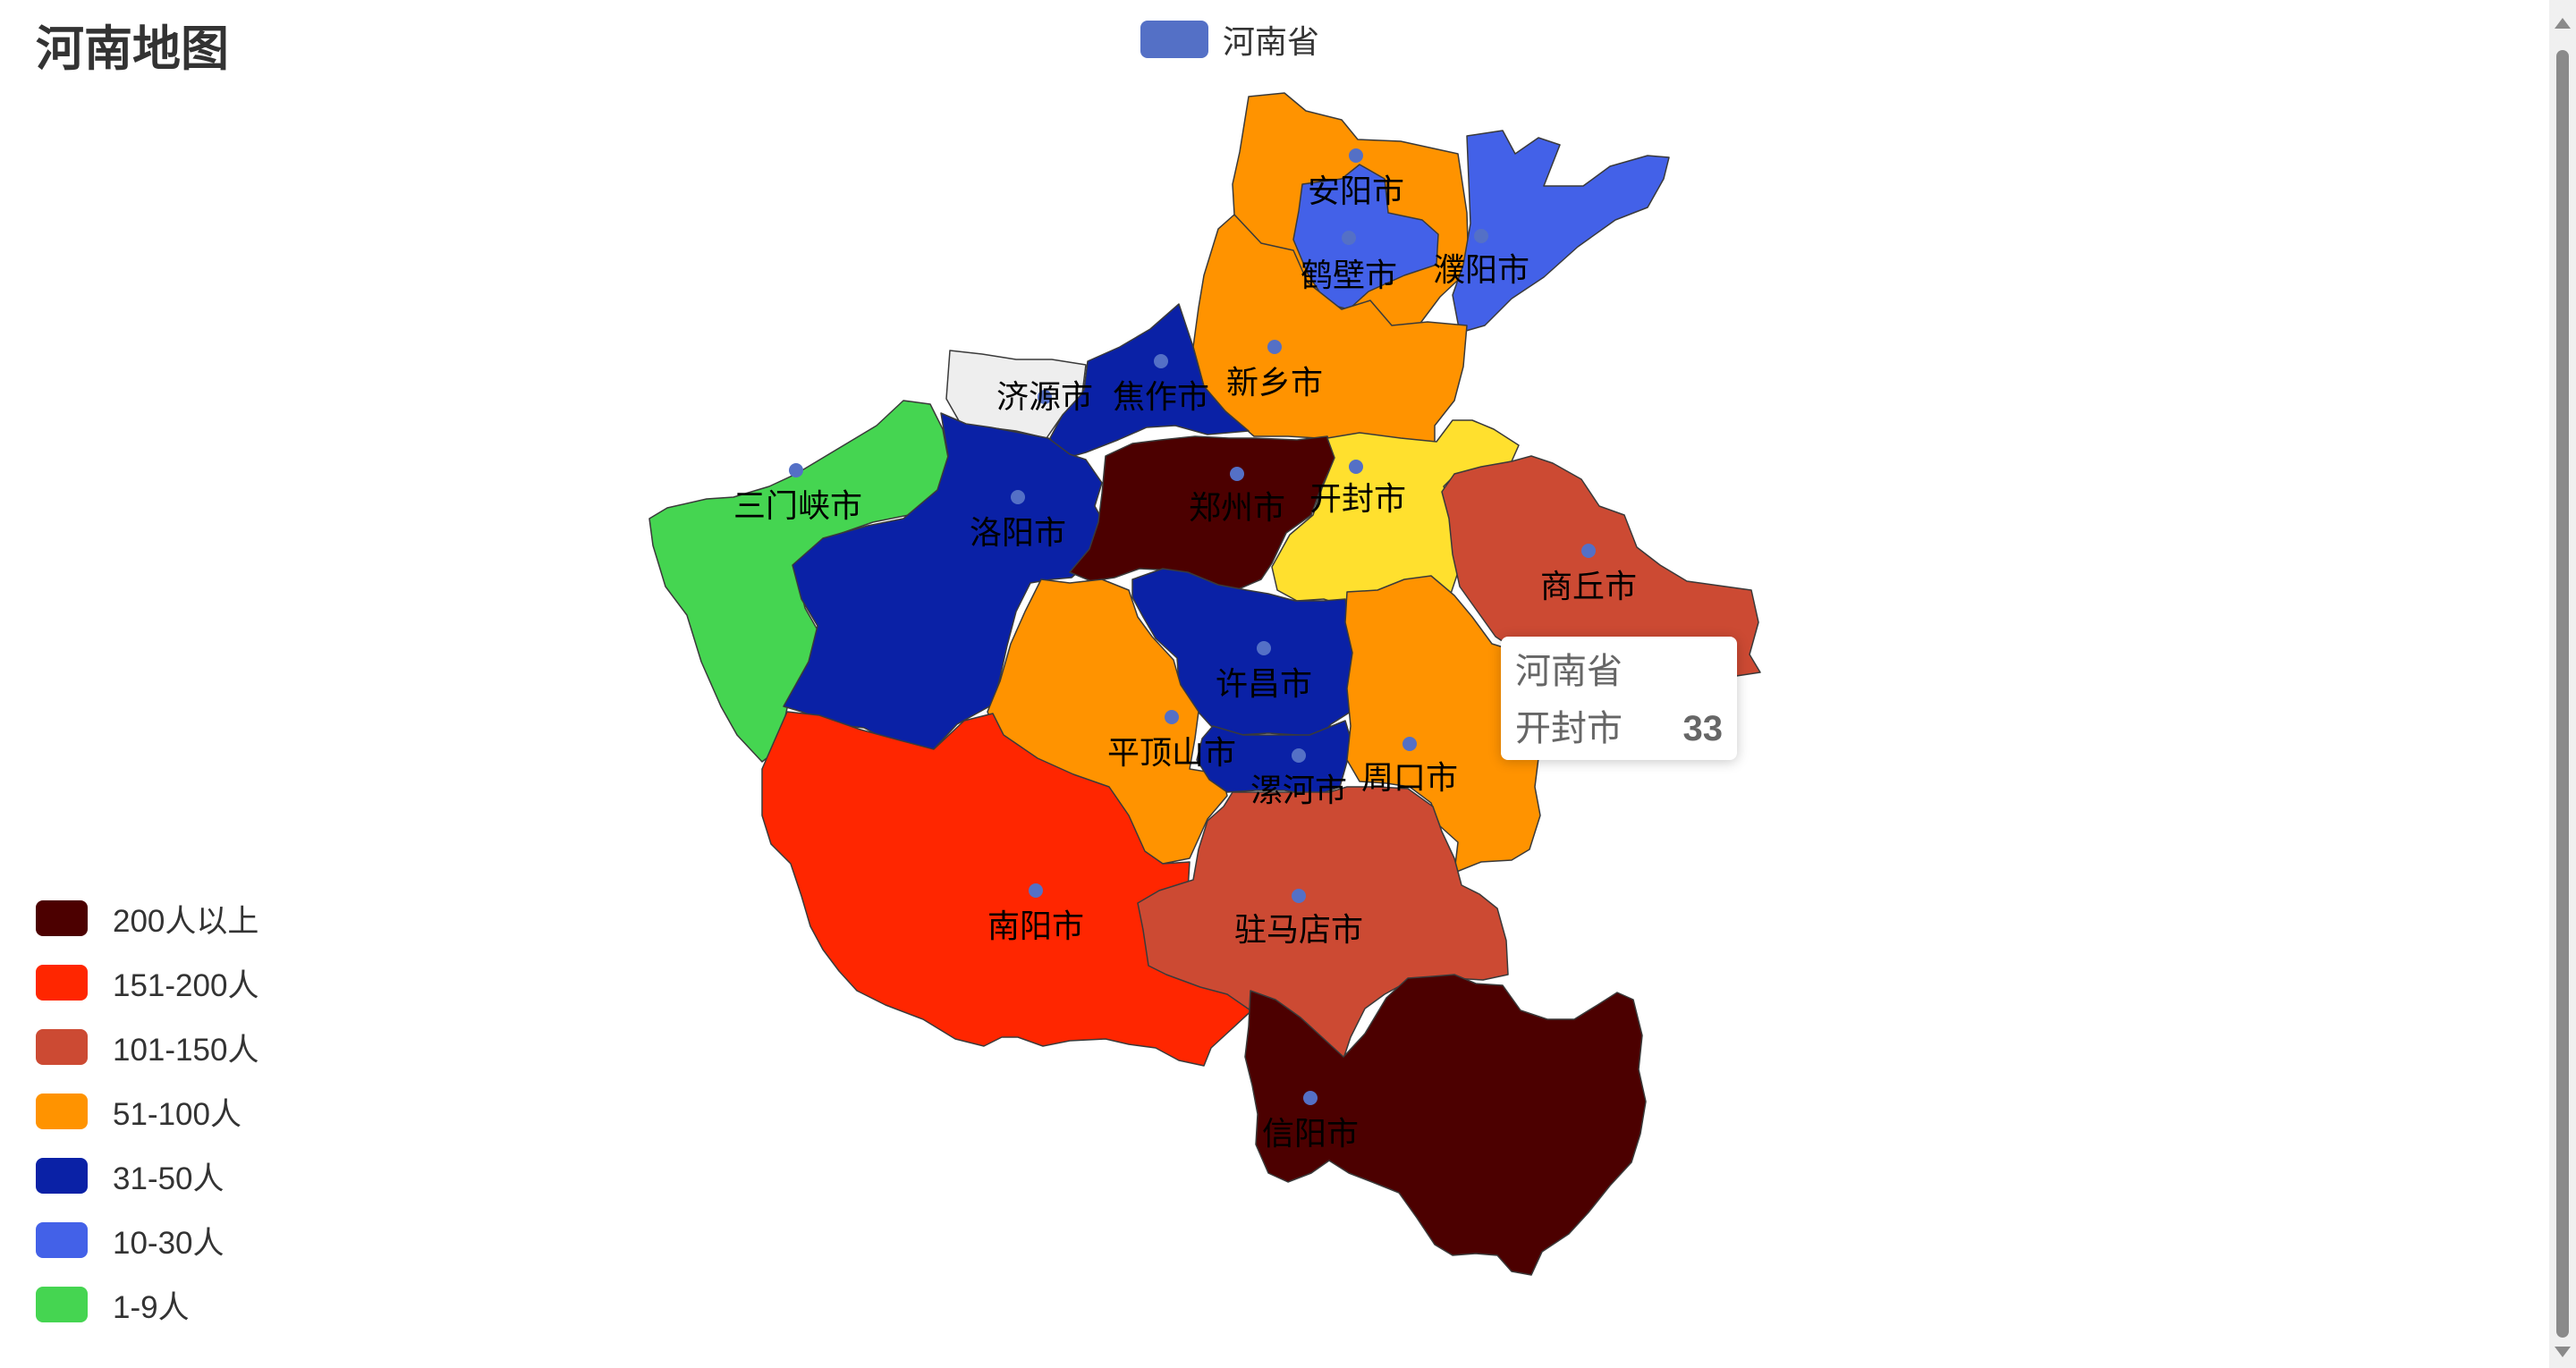 The height and width of the screenshot is (1368, 2576). I want to click on scroll-down-icon, so click(2563, 1352).